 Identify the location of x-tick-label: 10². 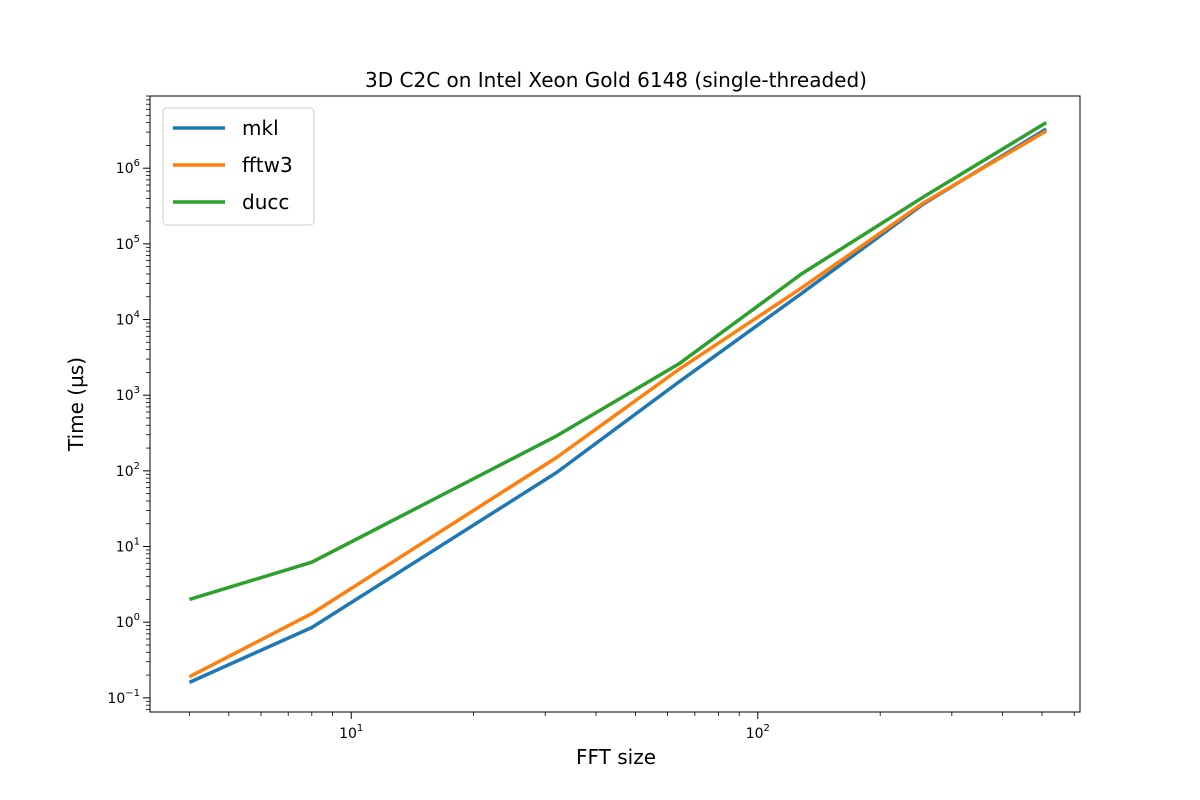
(758, 732).